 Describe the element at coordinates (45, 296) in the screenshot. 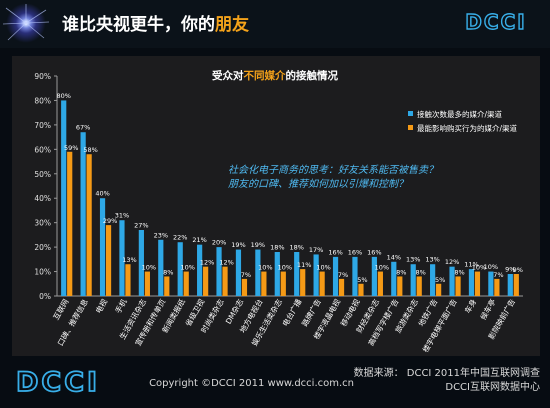

I see `y-tick-label: 0%` at that location.